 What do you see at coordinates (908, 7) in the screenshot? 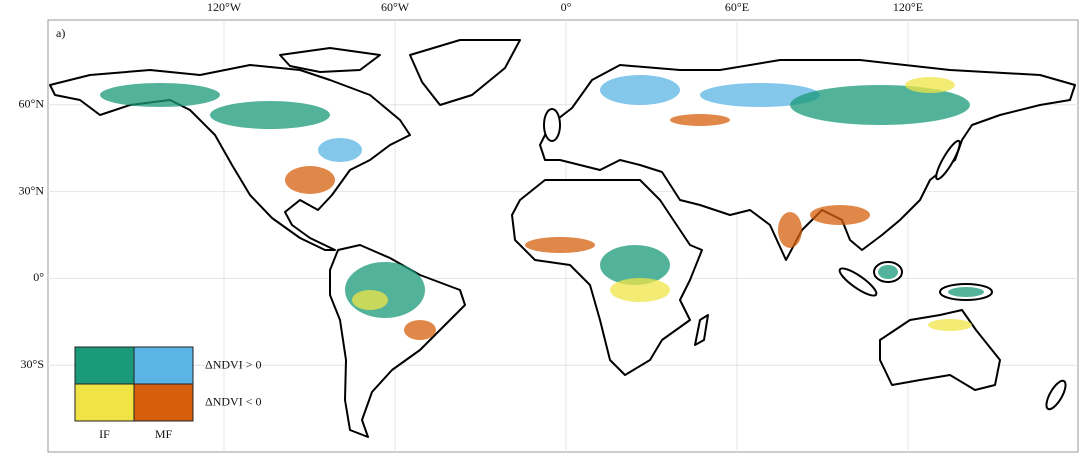
I see `lon-tick-label: 120°E` at bounding box center [908, 7].